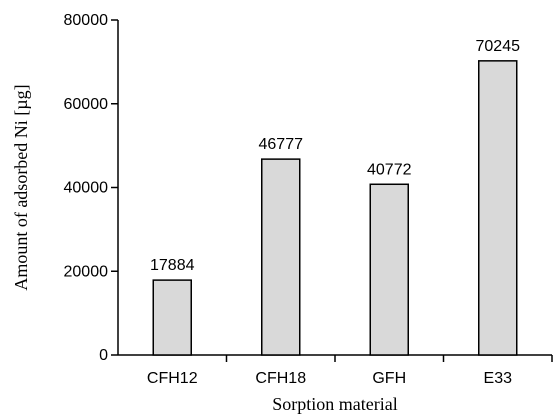 This screenshot has height=414, width=554. I want to click on y-ticks: 0 20000 40000 60000 80000, so click(91, 188).